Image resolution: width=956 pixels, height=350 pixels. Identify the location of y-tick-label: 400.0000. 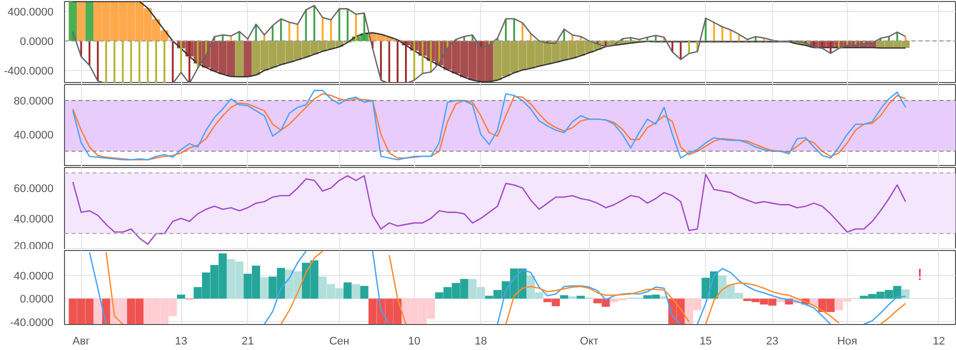
(31, 12).